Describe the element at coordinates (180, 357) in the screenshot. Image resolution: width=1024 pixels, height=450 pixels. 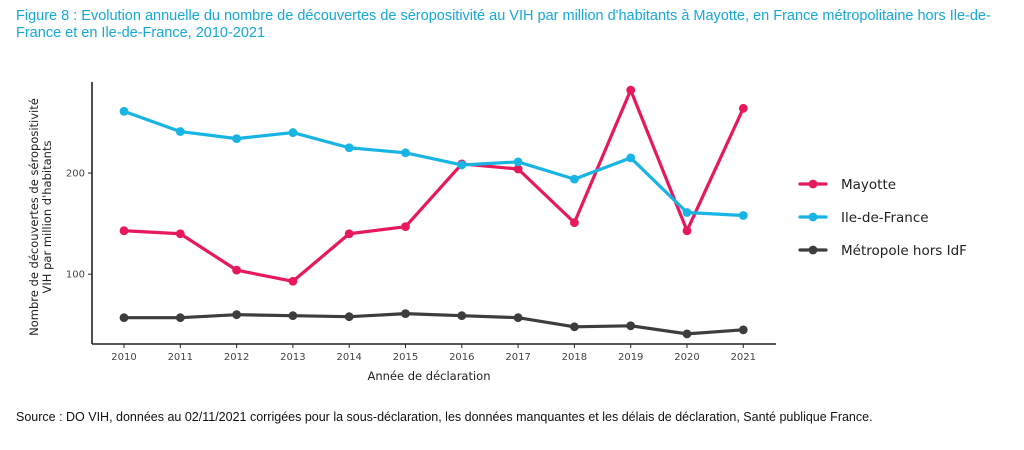
I see `x-tick-label: 2011` at that location.